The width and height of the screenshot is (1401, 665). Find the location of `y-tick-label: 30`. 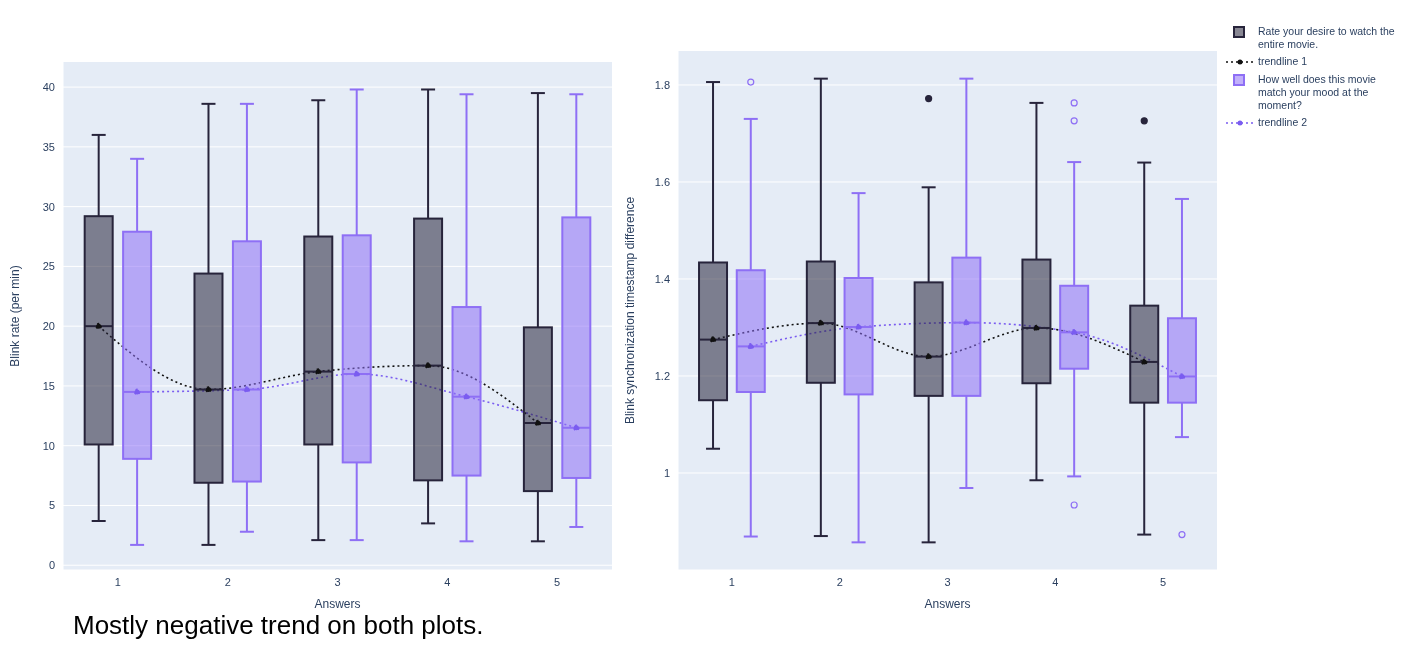

y-tick-label: 30 is located at coordinates (48, 206).